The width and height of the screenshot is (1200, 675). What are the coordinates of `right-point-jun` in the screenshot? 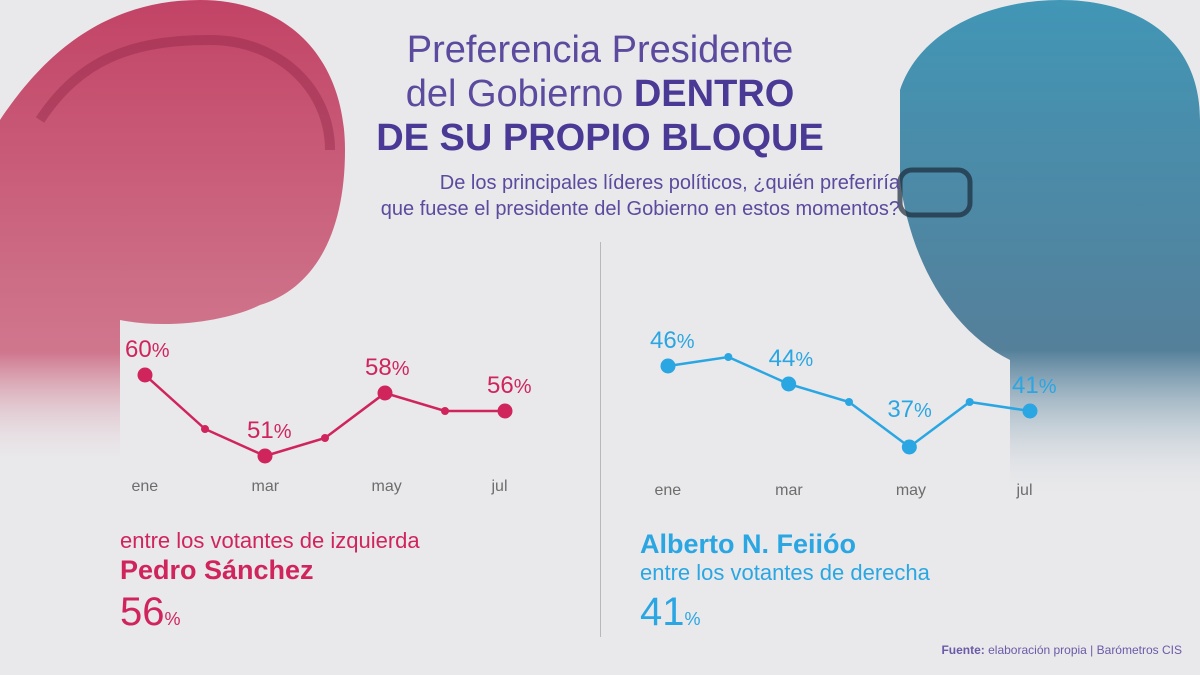 It's located at (969, 402).